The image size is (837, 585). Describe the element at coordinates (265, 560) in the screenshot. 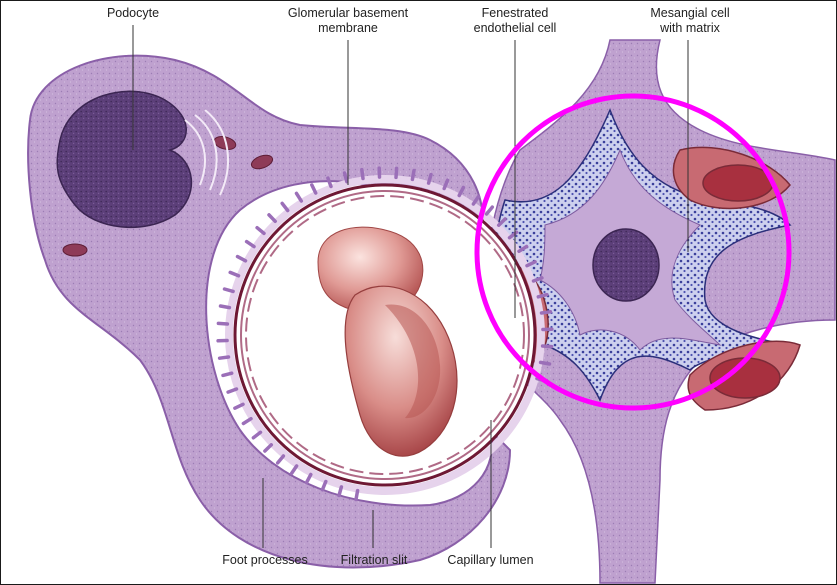

I see `label-foot-processes: Foot processes` at that location.